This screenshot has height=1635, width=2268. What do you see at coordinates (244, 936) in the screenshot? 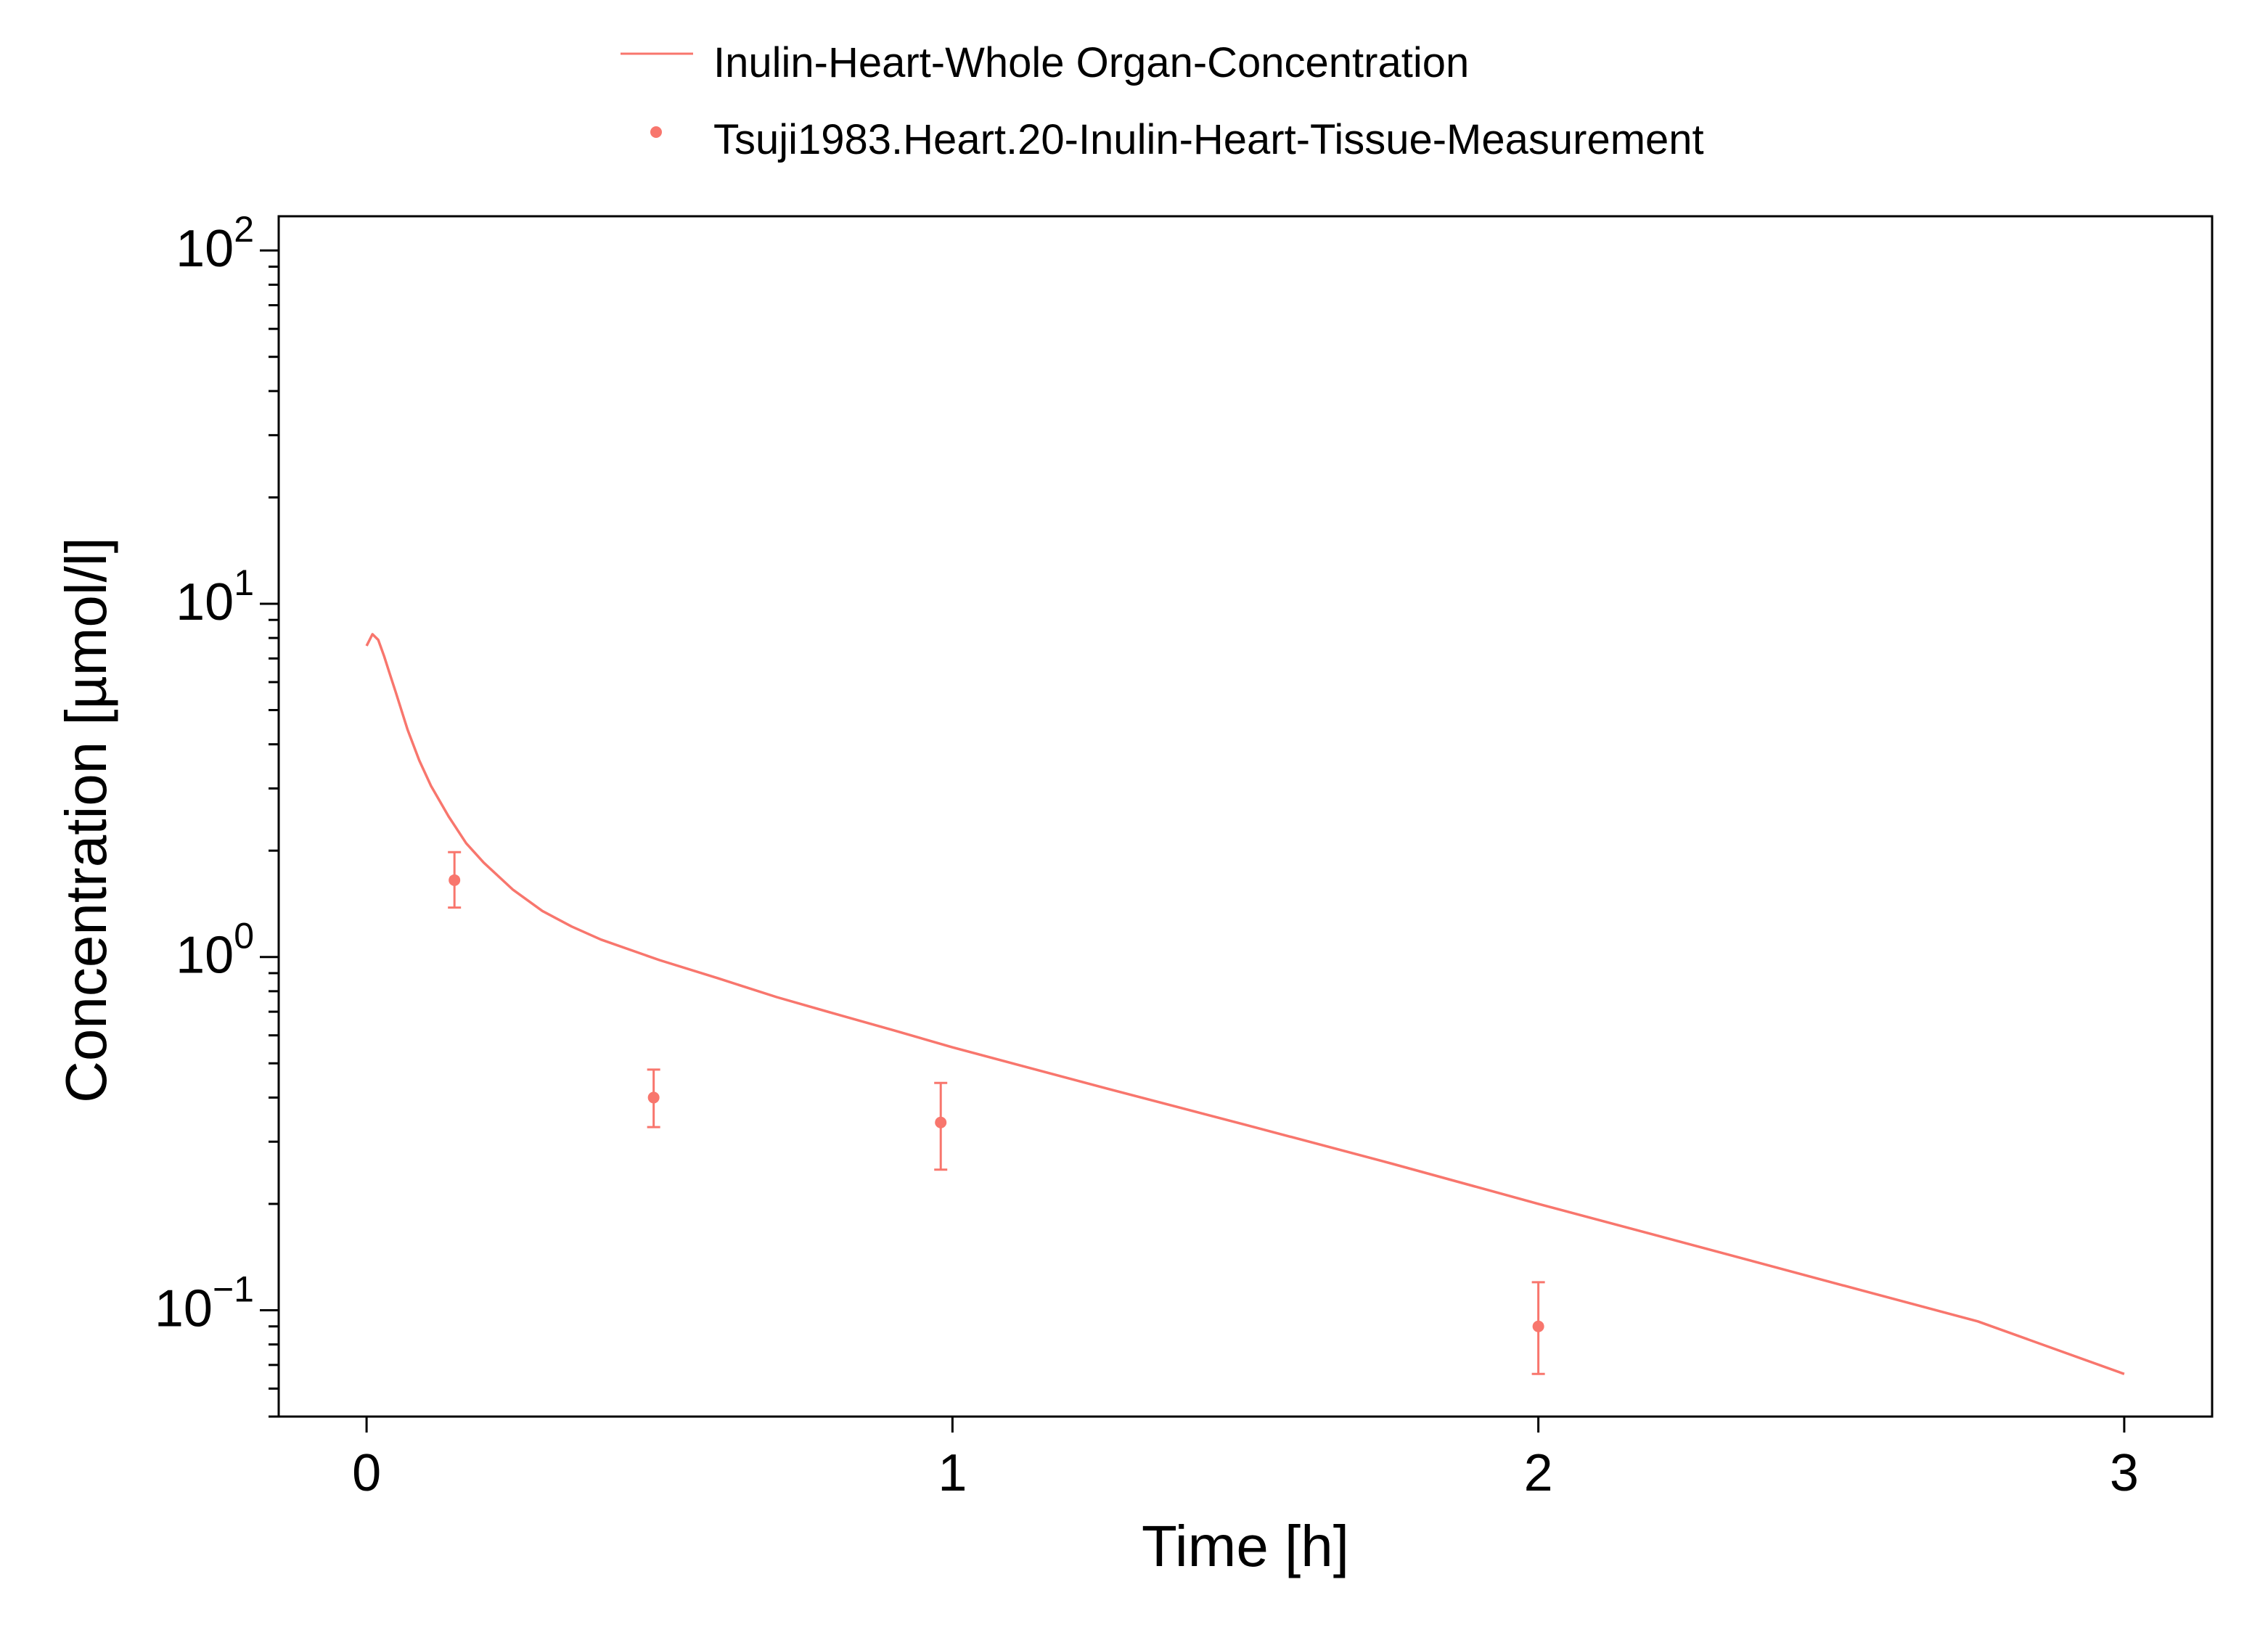
I see `y-tick-label-exponent: 0` at bounding box center [244, 936].